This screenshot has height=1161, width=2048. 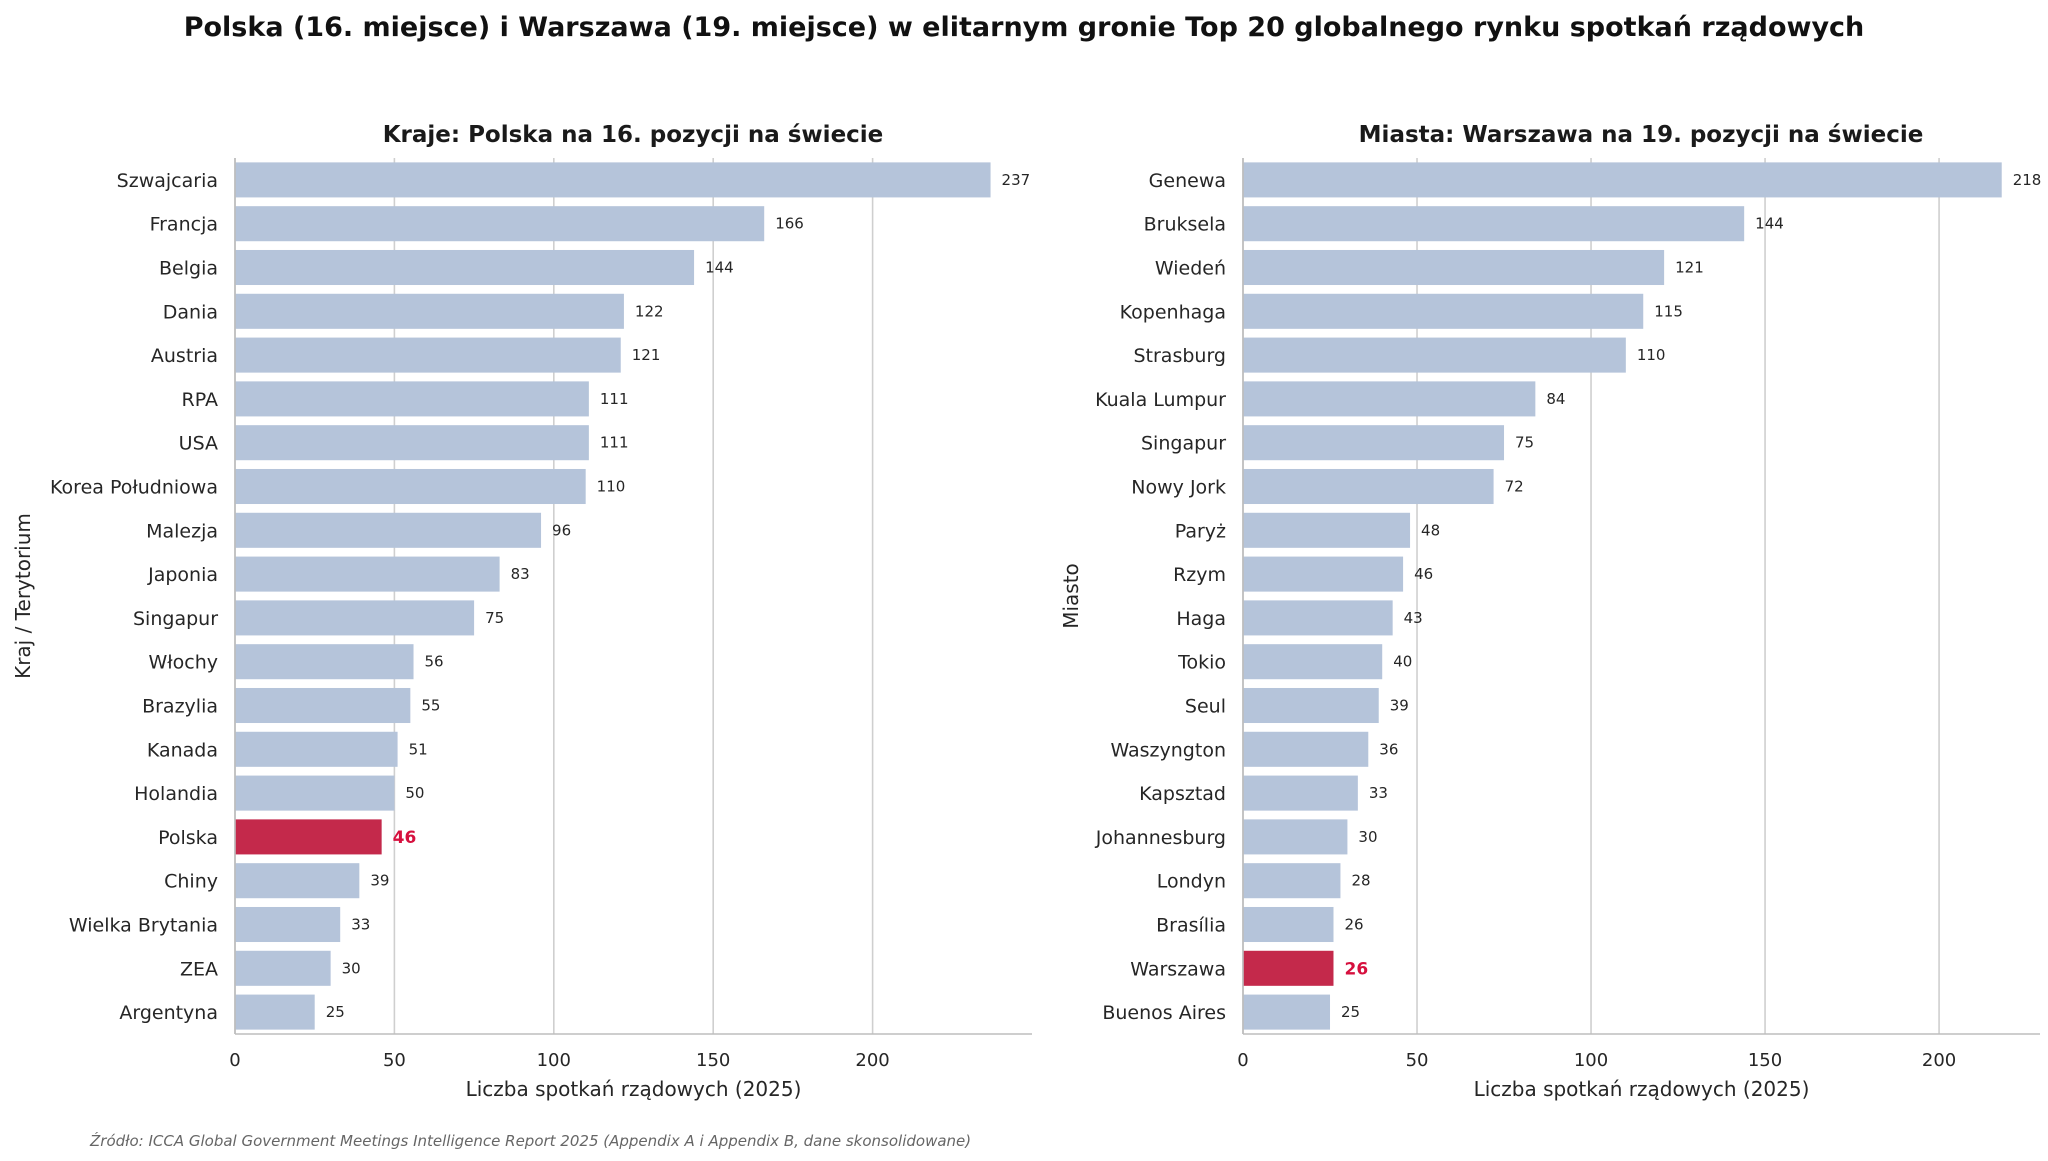 What do you see at coordinates (1388, 749) in the screenshot?
I see `city-value-label: 36` at bounding box center [1388, 749].